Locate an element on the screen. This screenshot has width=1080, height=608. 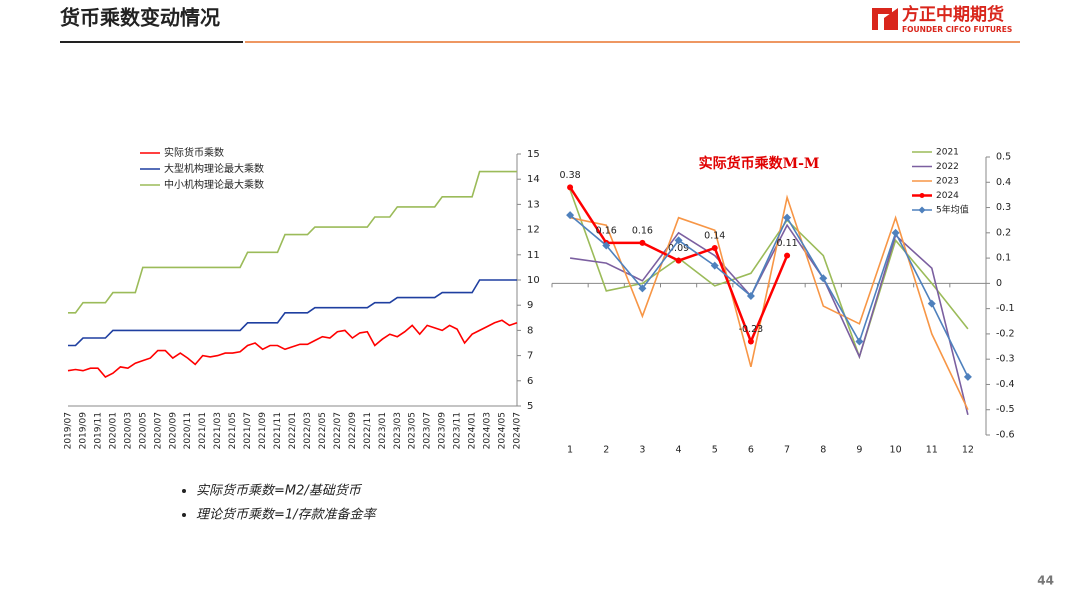
x-tick-label: 2021/07 is located at coordinates (248, 430).